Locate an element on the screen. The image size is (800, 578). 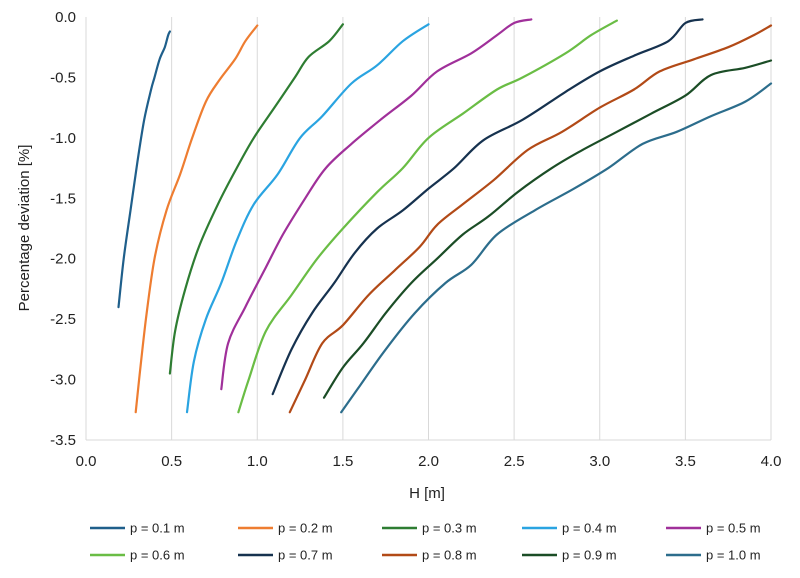
x-tick-label: 0.0 is located at coordinates (86, 461).